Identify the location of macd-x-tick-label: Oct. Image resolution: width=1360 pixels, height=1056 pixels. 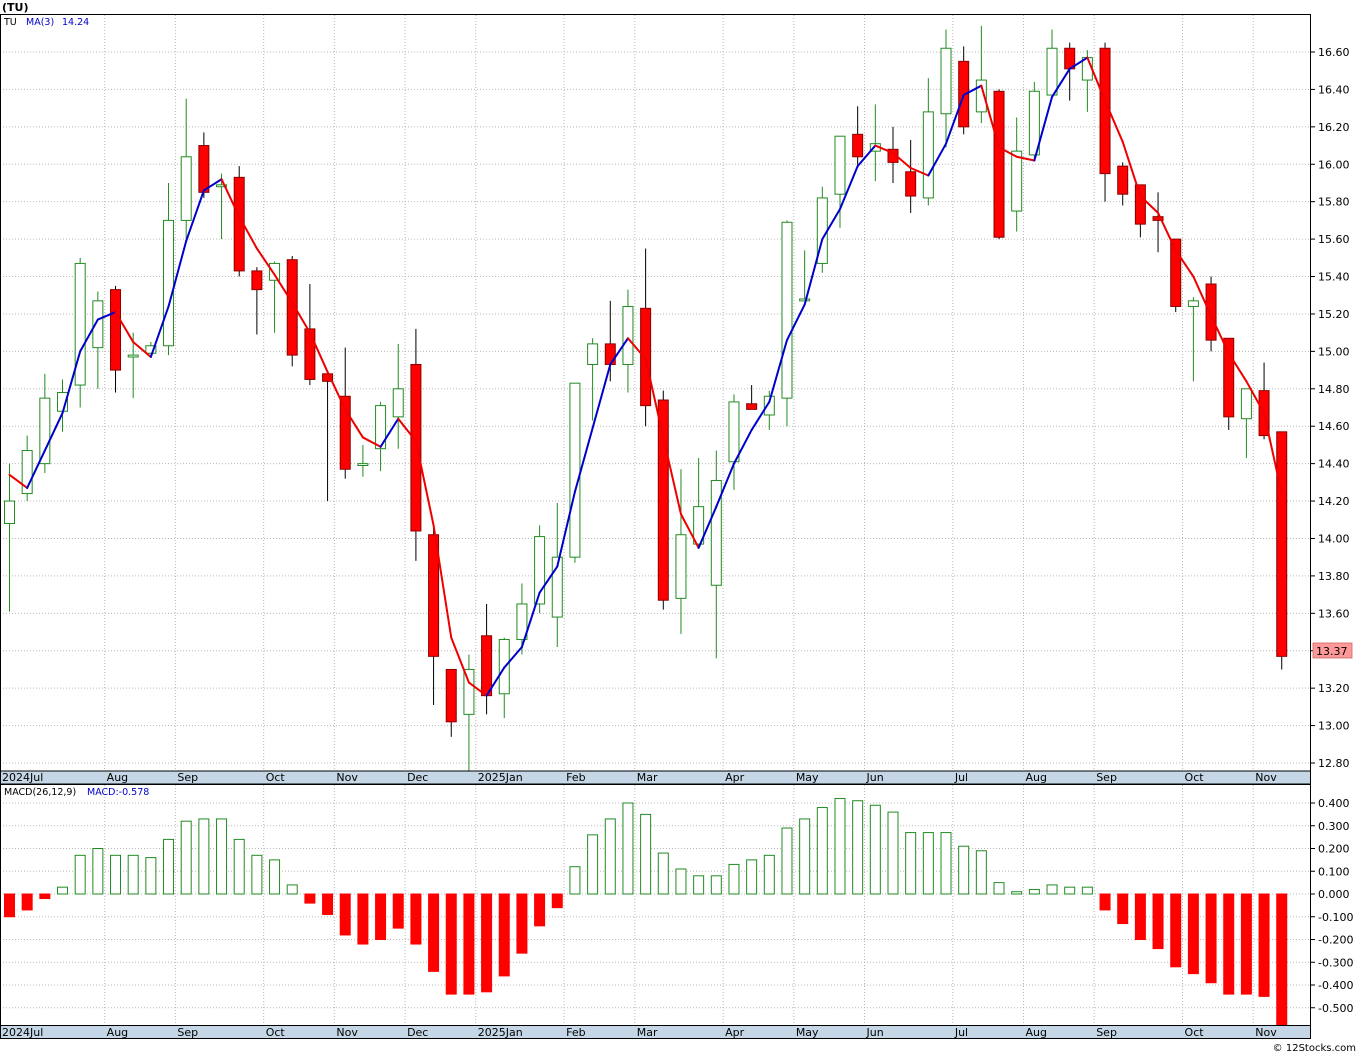
(1195, 1032).